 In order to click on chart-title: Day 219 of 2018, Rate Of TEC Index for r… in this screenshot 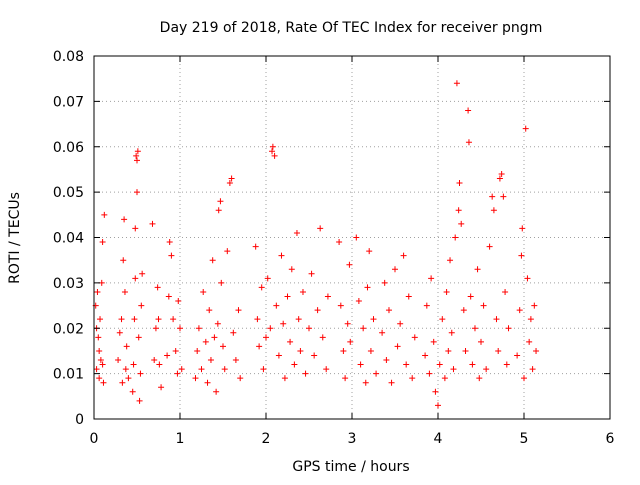, I will do `click(351, 28)`.